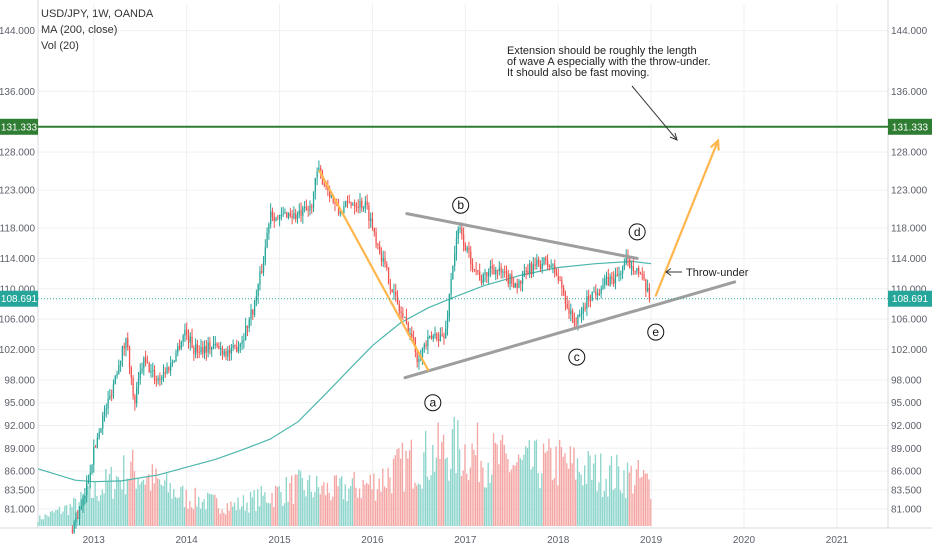 Image resolution: width=932 pixels, height=550 pixels. I want to click on symbol-label: USD/JPY, 1W, OANDA, so click(97, 14).